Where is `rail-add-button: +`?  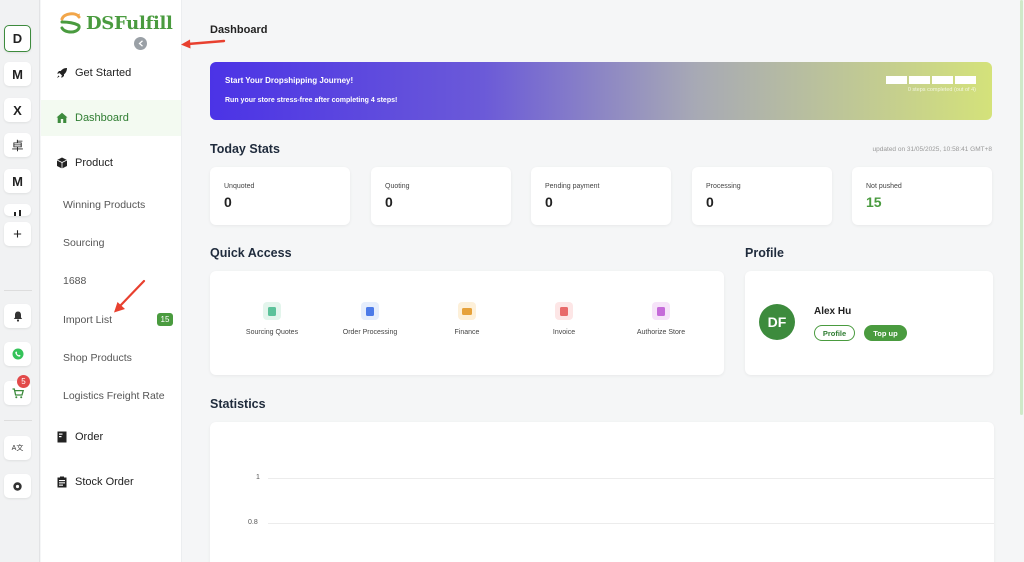
rail-add-button: + is located at coordinates (17, 234).